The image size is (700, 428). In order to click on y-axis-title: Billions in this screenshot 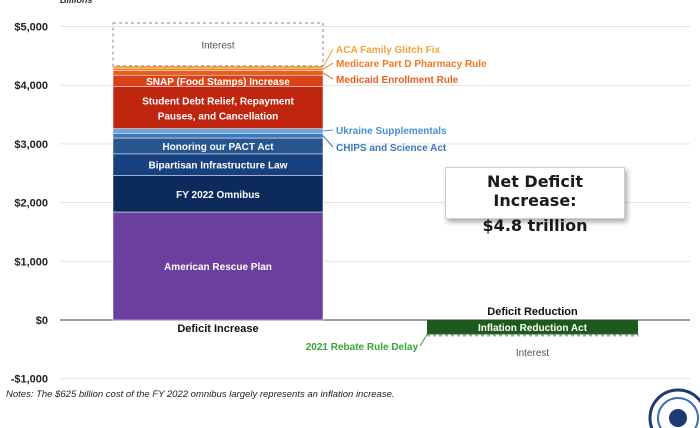, I will do `click(76, 2)`.